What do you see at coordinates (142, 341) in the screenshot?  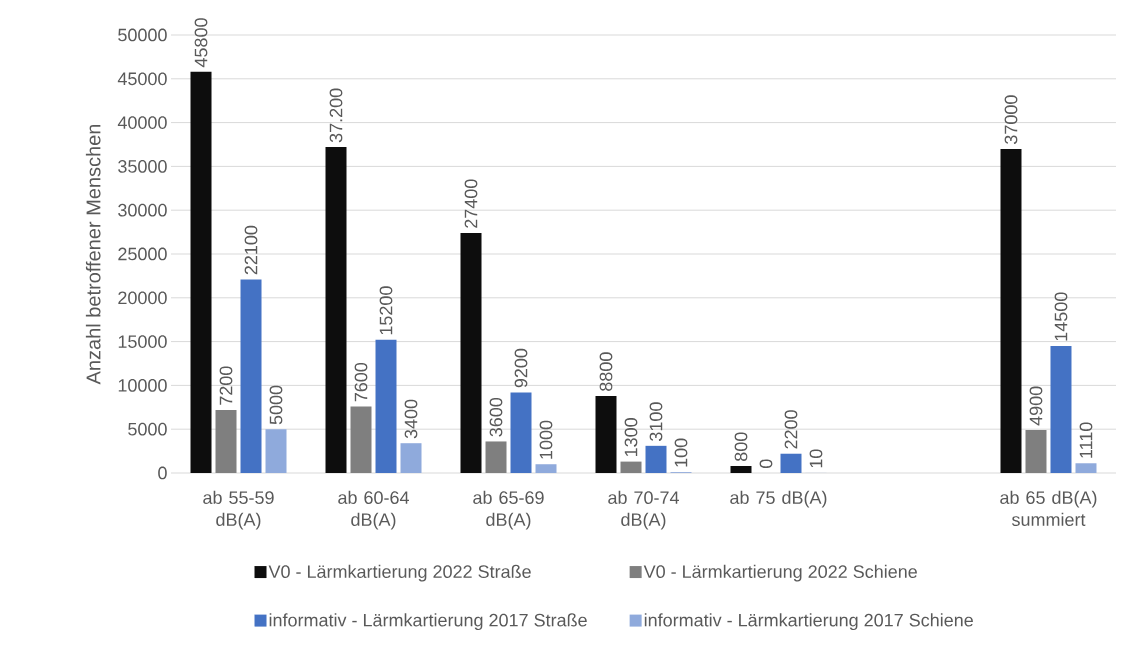 I see `y-tick-label: 15000` at bounding box center [142, 341].